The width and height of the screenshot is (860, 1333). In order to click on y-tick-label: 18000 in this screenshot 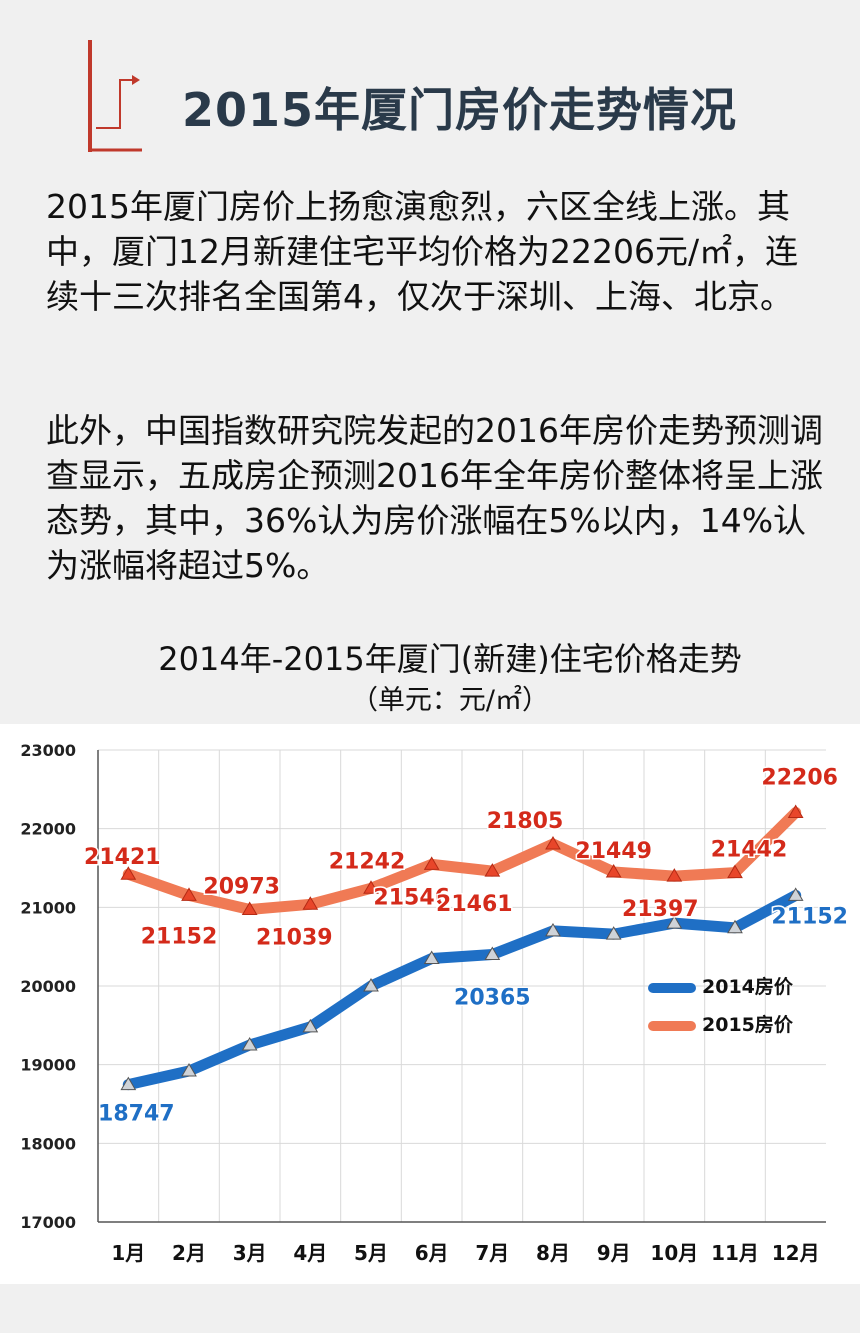, I will do `click(48, 1143)`.